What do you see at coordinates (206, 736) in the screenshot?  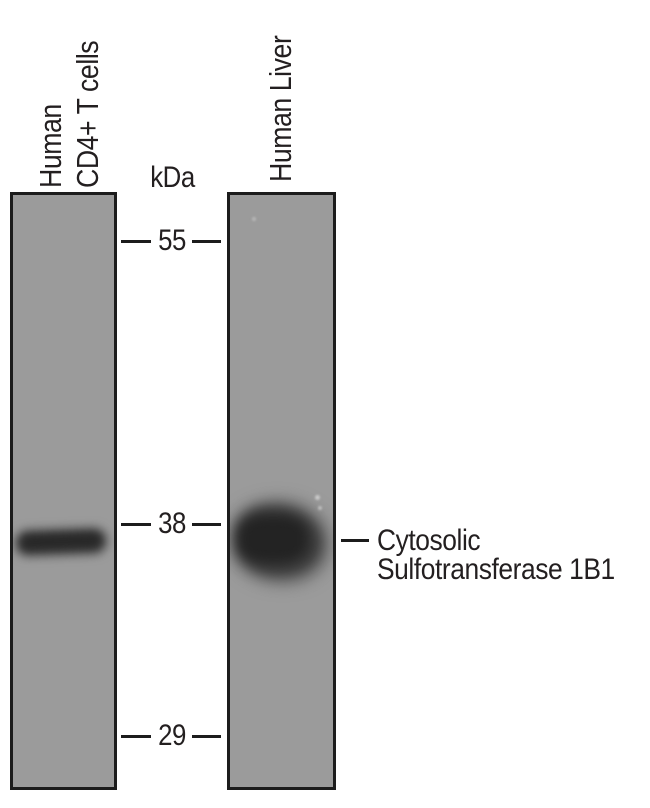 I see `marker-29-tick-right` at bounding box center [206, 736].